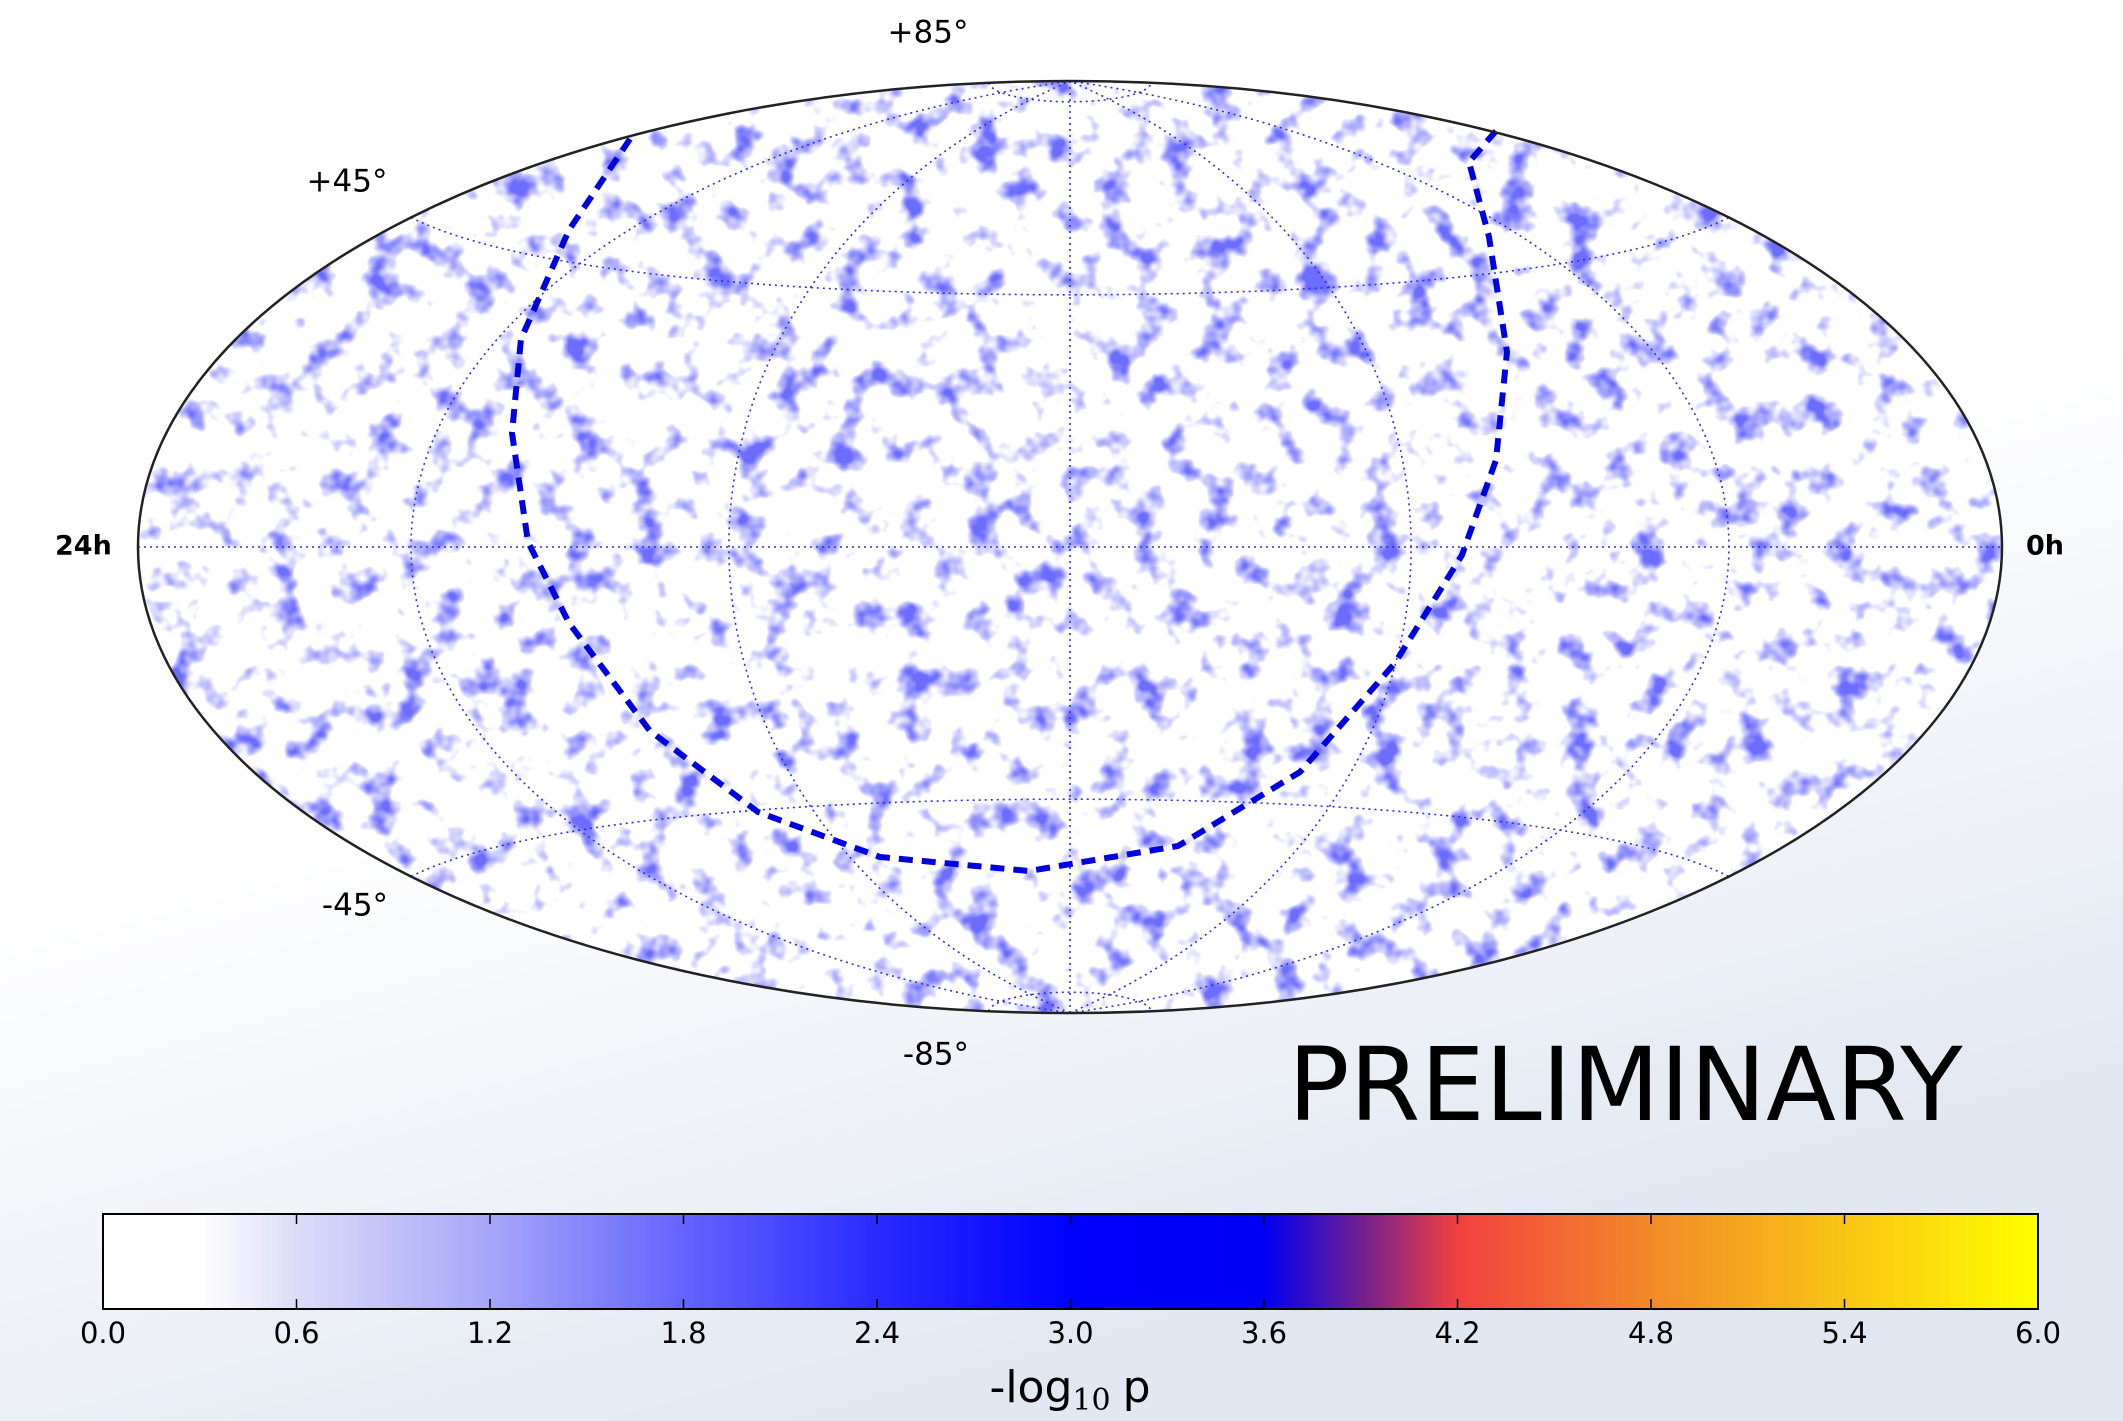  I want to click on ra-label: 0h, so click(2045, 546).